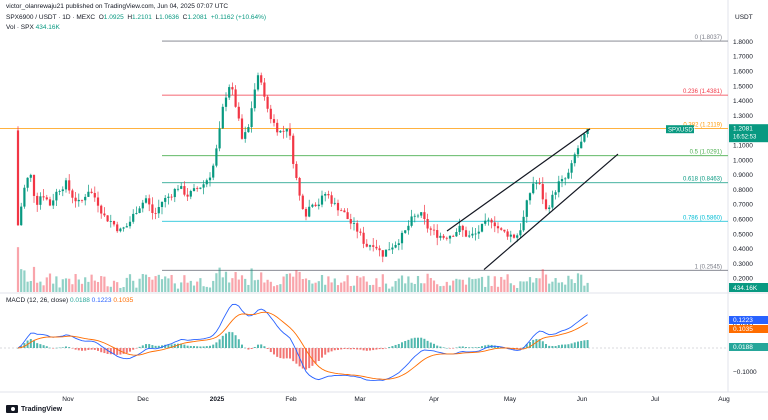 The width and height of the screenshot is (768, 420). What do you see at coordinates (34, 409) in the screenshot?
I see `tradingview-logo: TradingView` at bounding box center [34, 409].